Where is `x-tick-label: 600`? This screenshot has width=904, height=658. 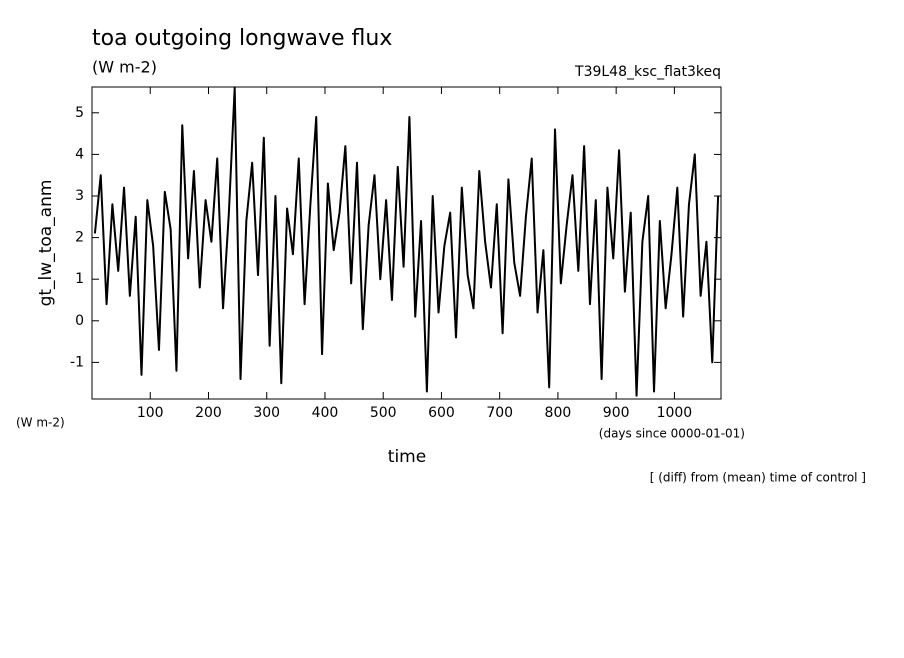
x-tick-label: 600 is located at coordinates (441, 413).